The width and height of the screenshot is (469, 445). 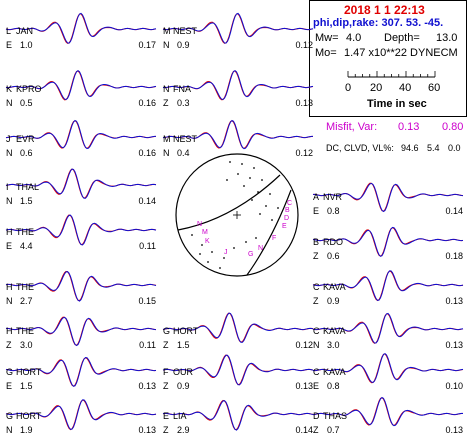 What do you see at coordinates (348, 88) in the screenshot?
I see `scale-tick-0: 0` at bounding box center [348, 88].